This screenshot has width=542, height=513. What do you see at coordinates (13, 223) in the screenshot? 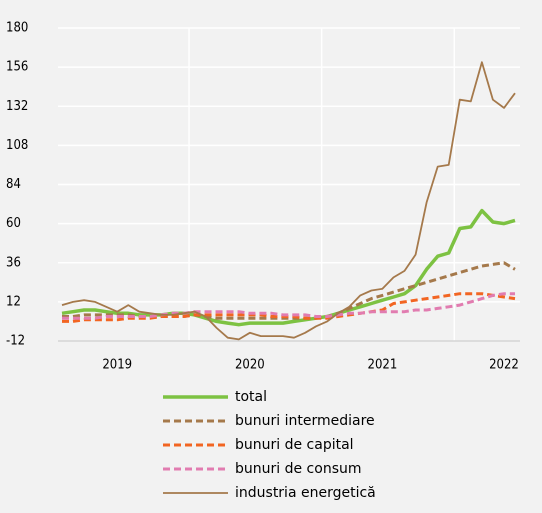
I see `y-tick-label: 60` at bounding box center [13, 223].